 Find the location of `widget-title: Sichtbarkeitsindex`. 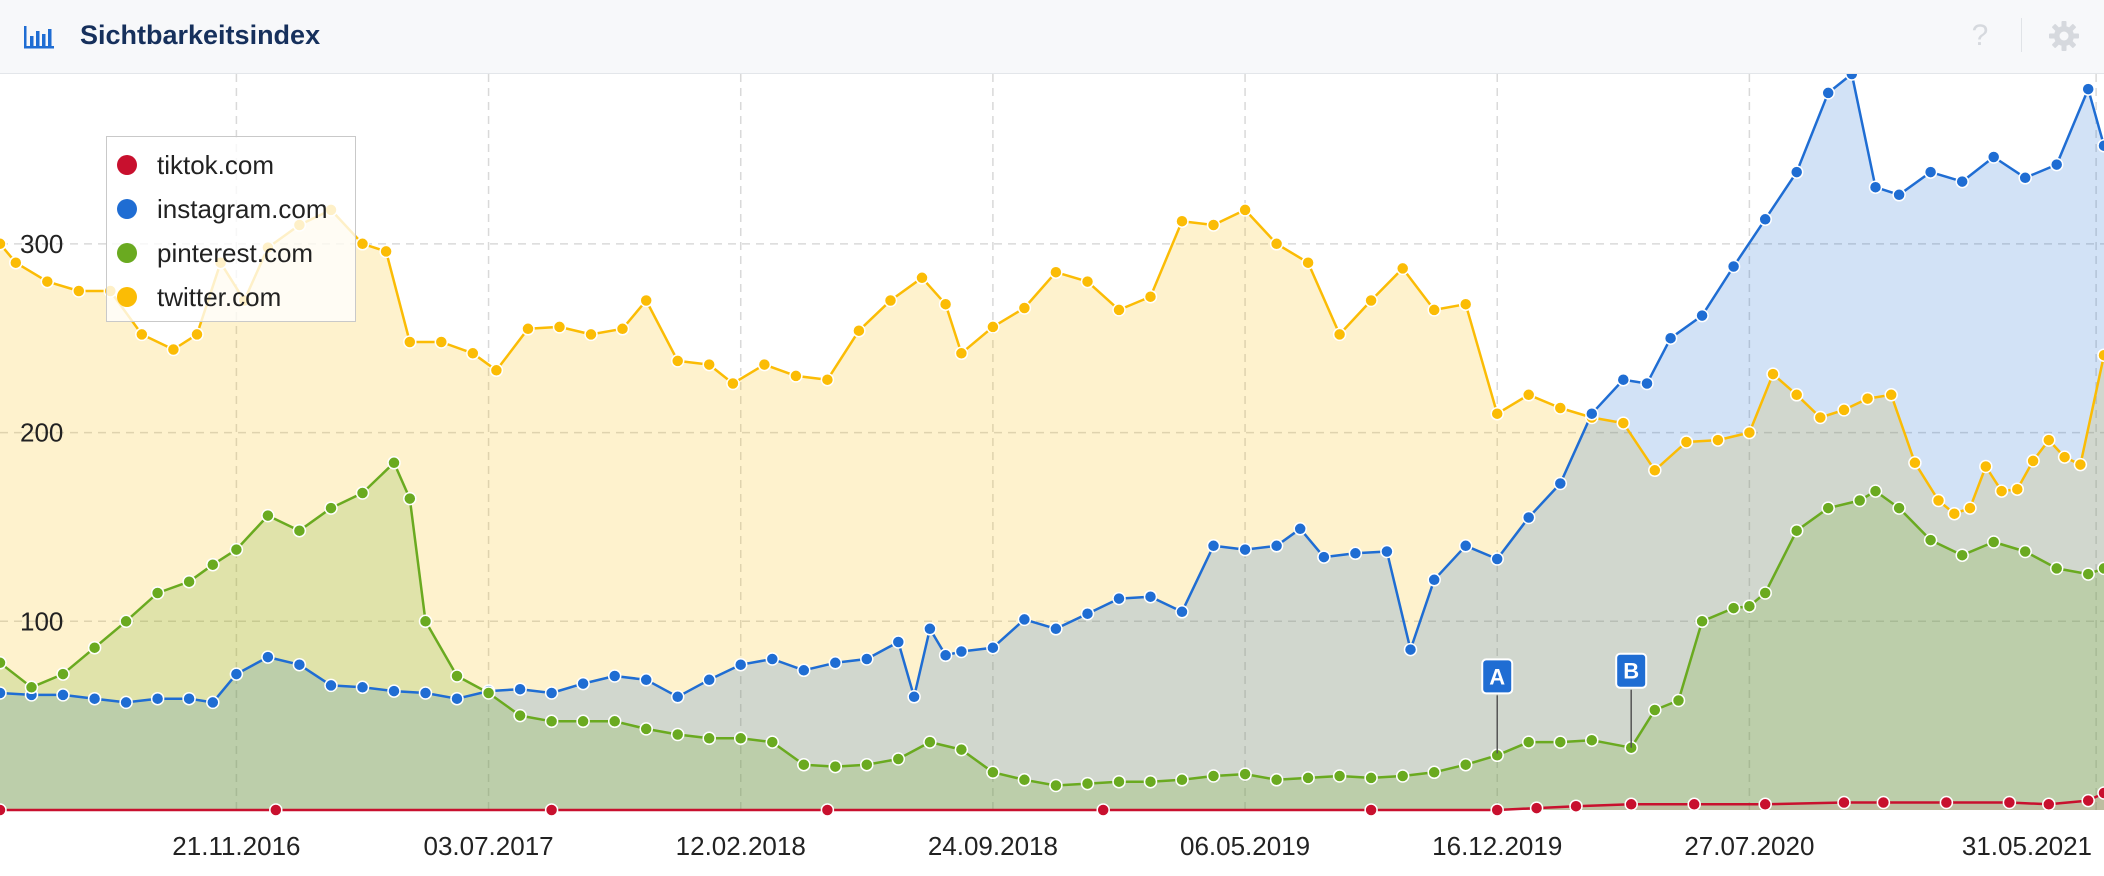

widget-title: Sichtbarkeitsindex is located at coordinates (200, 35).